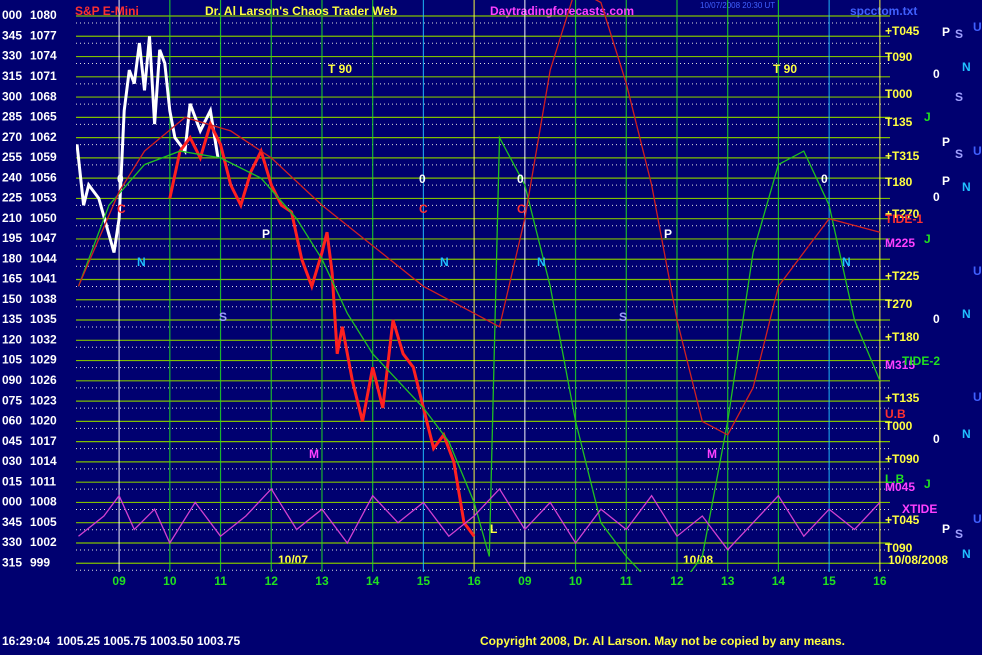 The image size is (982, 655). What do you see at coordinates (919, 509) in the screenshot?
I see `tide-label: XTIDE` at bounding box center [919, 509].